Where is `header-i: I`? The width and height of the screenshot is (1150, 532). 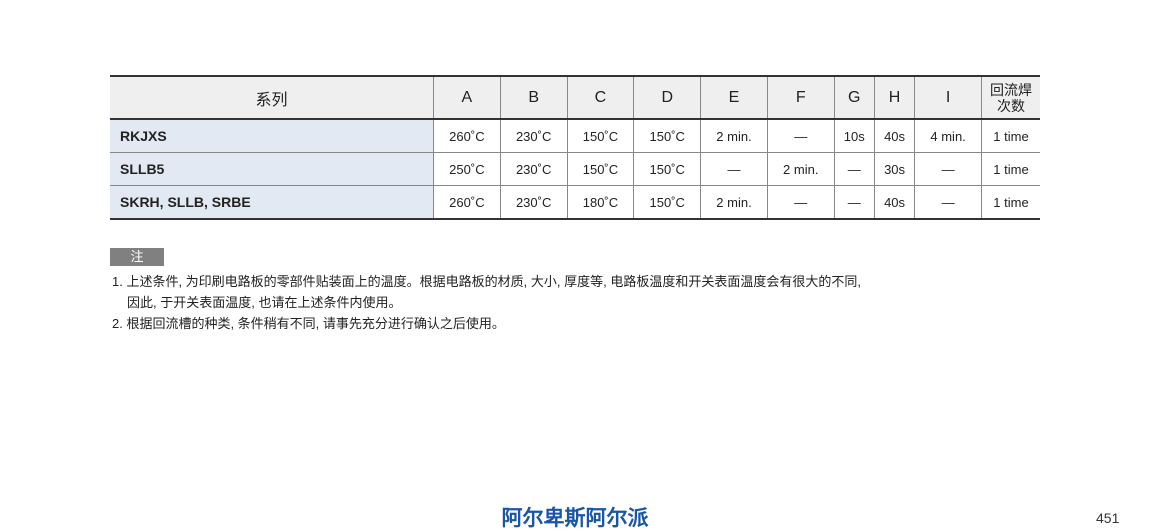 header-i: I is located at coordinates (948, 98).